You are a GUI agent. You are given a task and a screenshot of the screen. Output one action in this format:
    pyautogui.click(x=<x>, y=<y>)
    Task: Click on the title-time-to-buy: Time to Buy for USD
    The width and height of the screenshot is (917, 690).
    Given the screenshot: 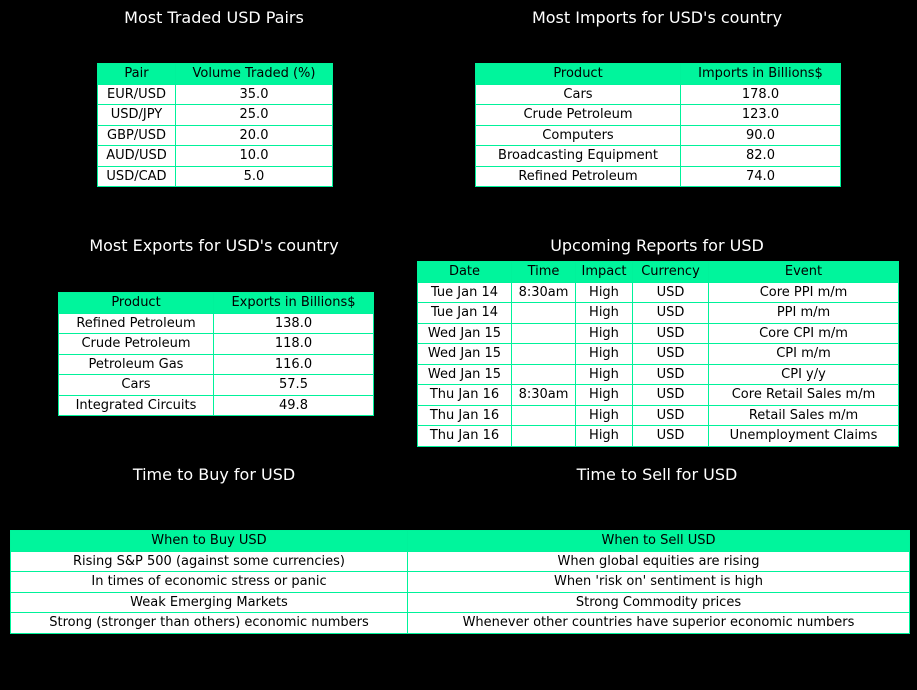 What is the action you would take?
    pyautogui.click(x=214, y=474)
    